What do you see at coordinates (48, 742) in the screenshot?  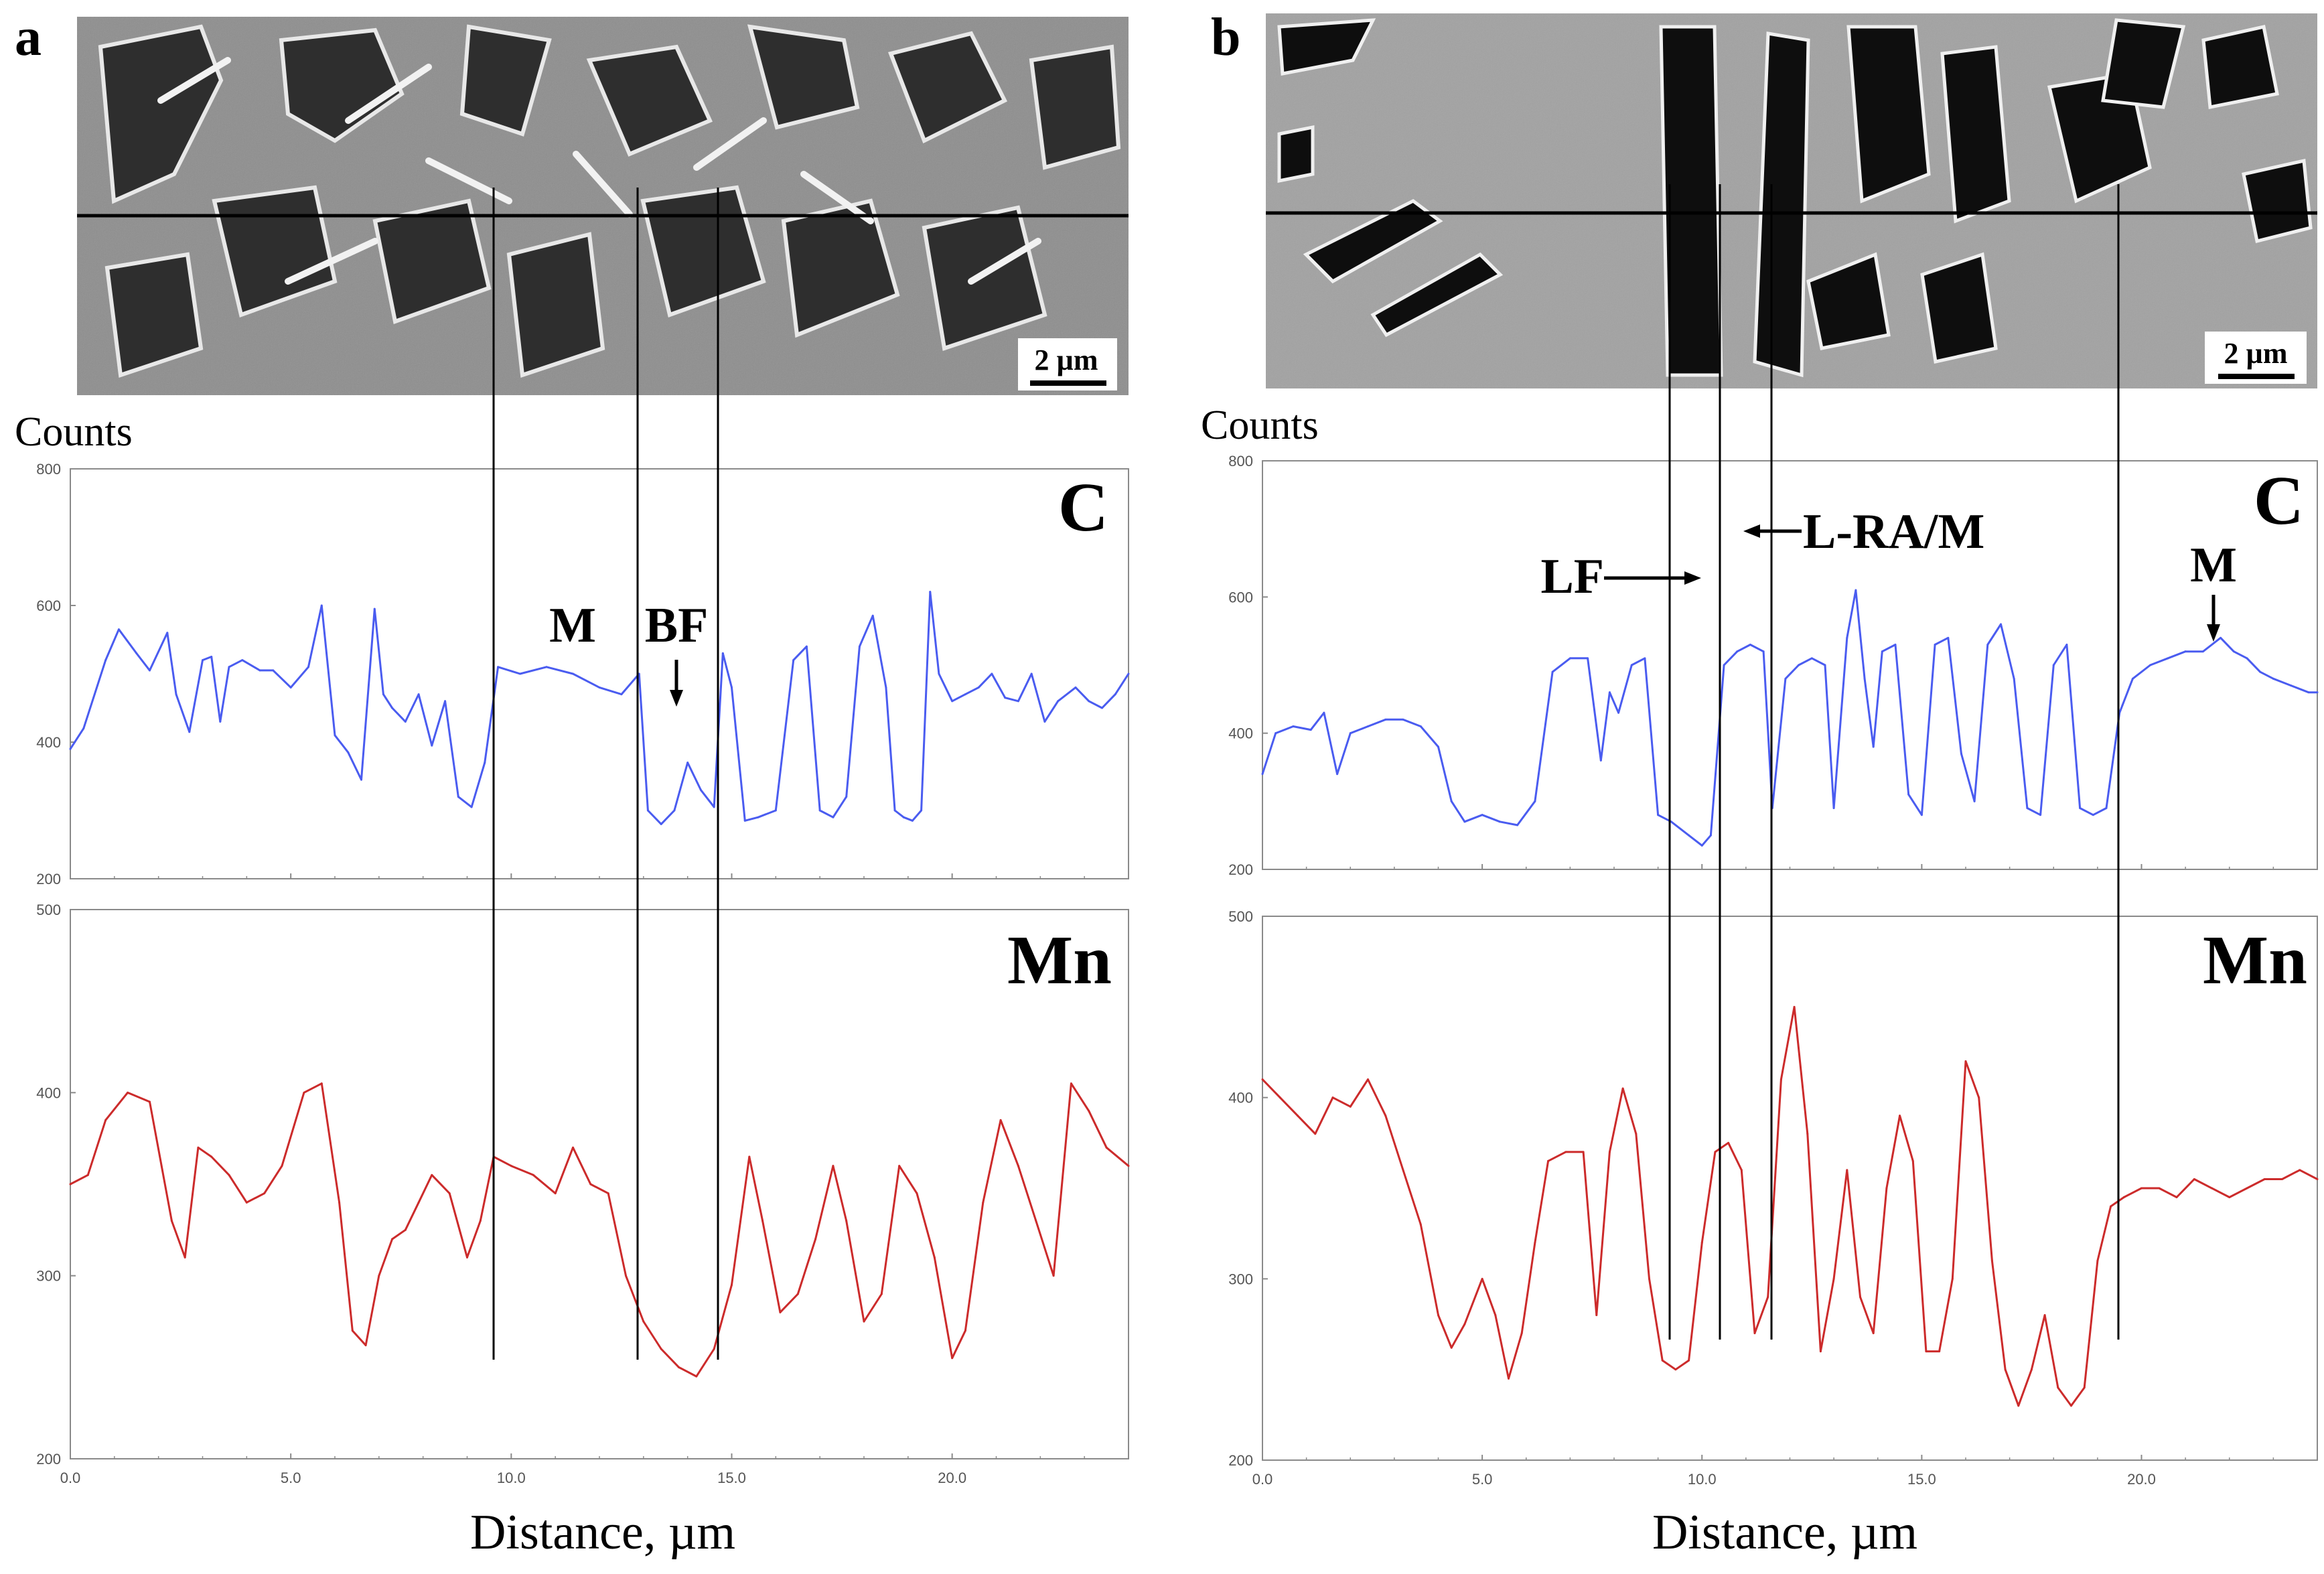 I see `plot-a-c-ytick-label: 400` at bounding box center [48, 742].